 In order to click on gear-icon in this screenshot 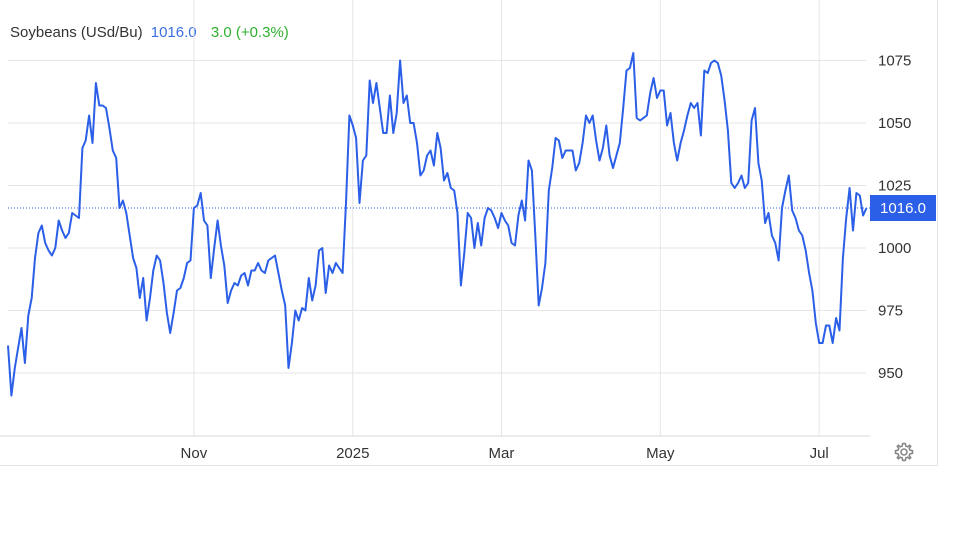, I will do `click(904, 452)`.